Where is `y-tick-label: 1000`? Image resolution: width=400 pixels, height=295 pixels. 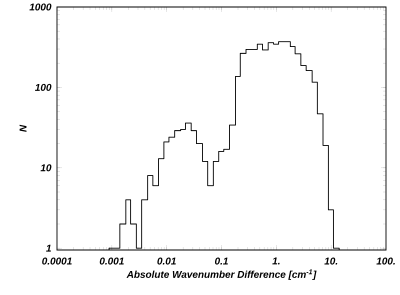 y-tick-label: 1000 is located at coordinates (40, 7).